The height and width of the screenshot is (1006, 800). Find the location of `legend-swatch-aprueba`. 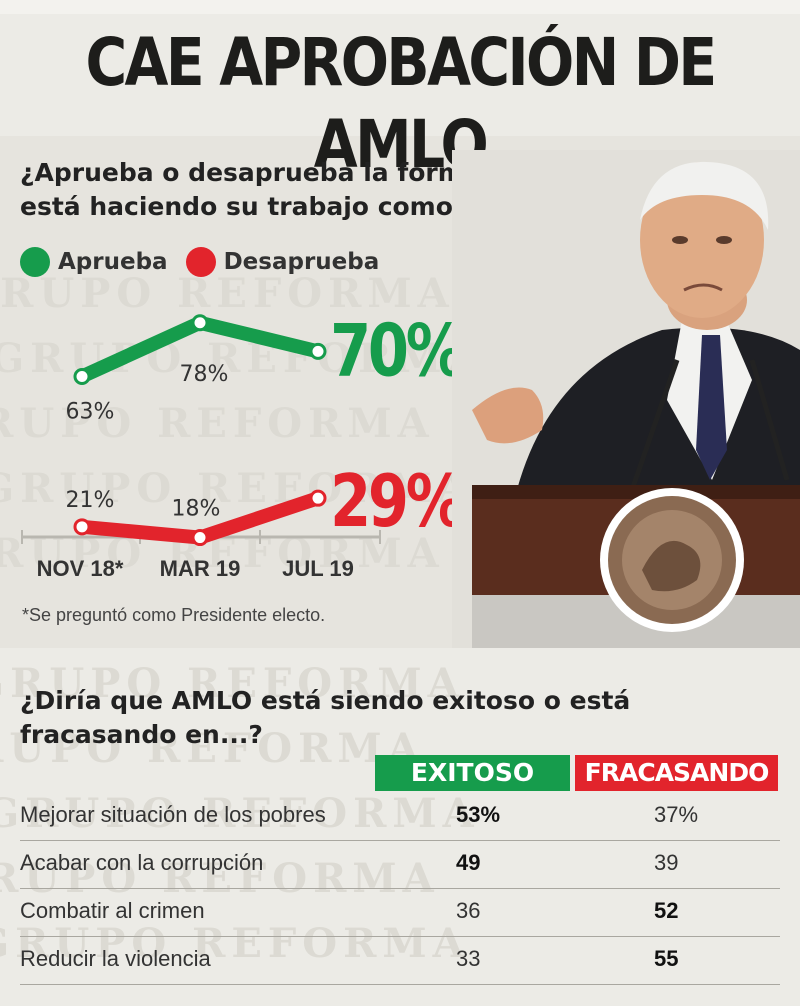

legend-swatch-aprueba is located at coordinates (35, 262).